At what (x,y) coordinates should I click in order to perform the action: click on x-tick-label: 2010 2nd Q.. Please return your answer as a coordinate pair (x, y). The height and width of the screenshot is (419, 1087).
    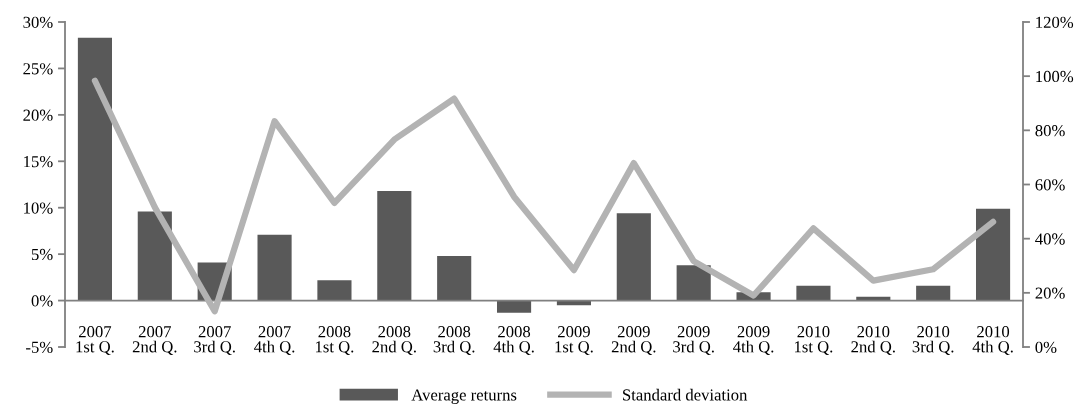
    Looking at the image, I should click on (873, 340).